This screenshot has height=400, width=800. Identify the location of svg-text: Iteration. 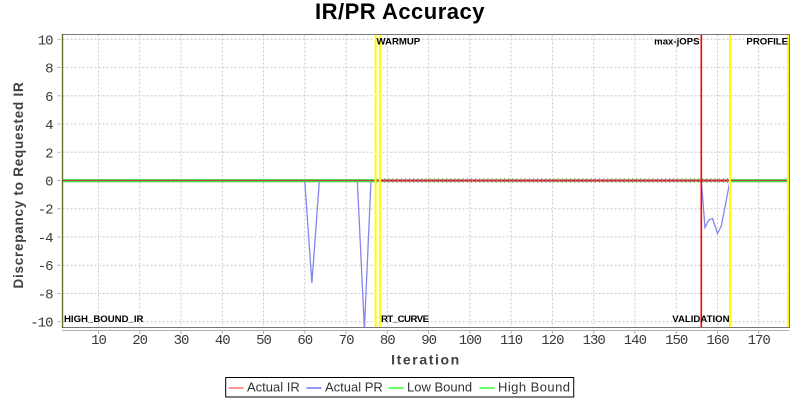
(426, 360).